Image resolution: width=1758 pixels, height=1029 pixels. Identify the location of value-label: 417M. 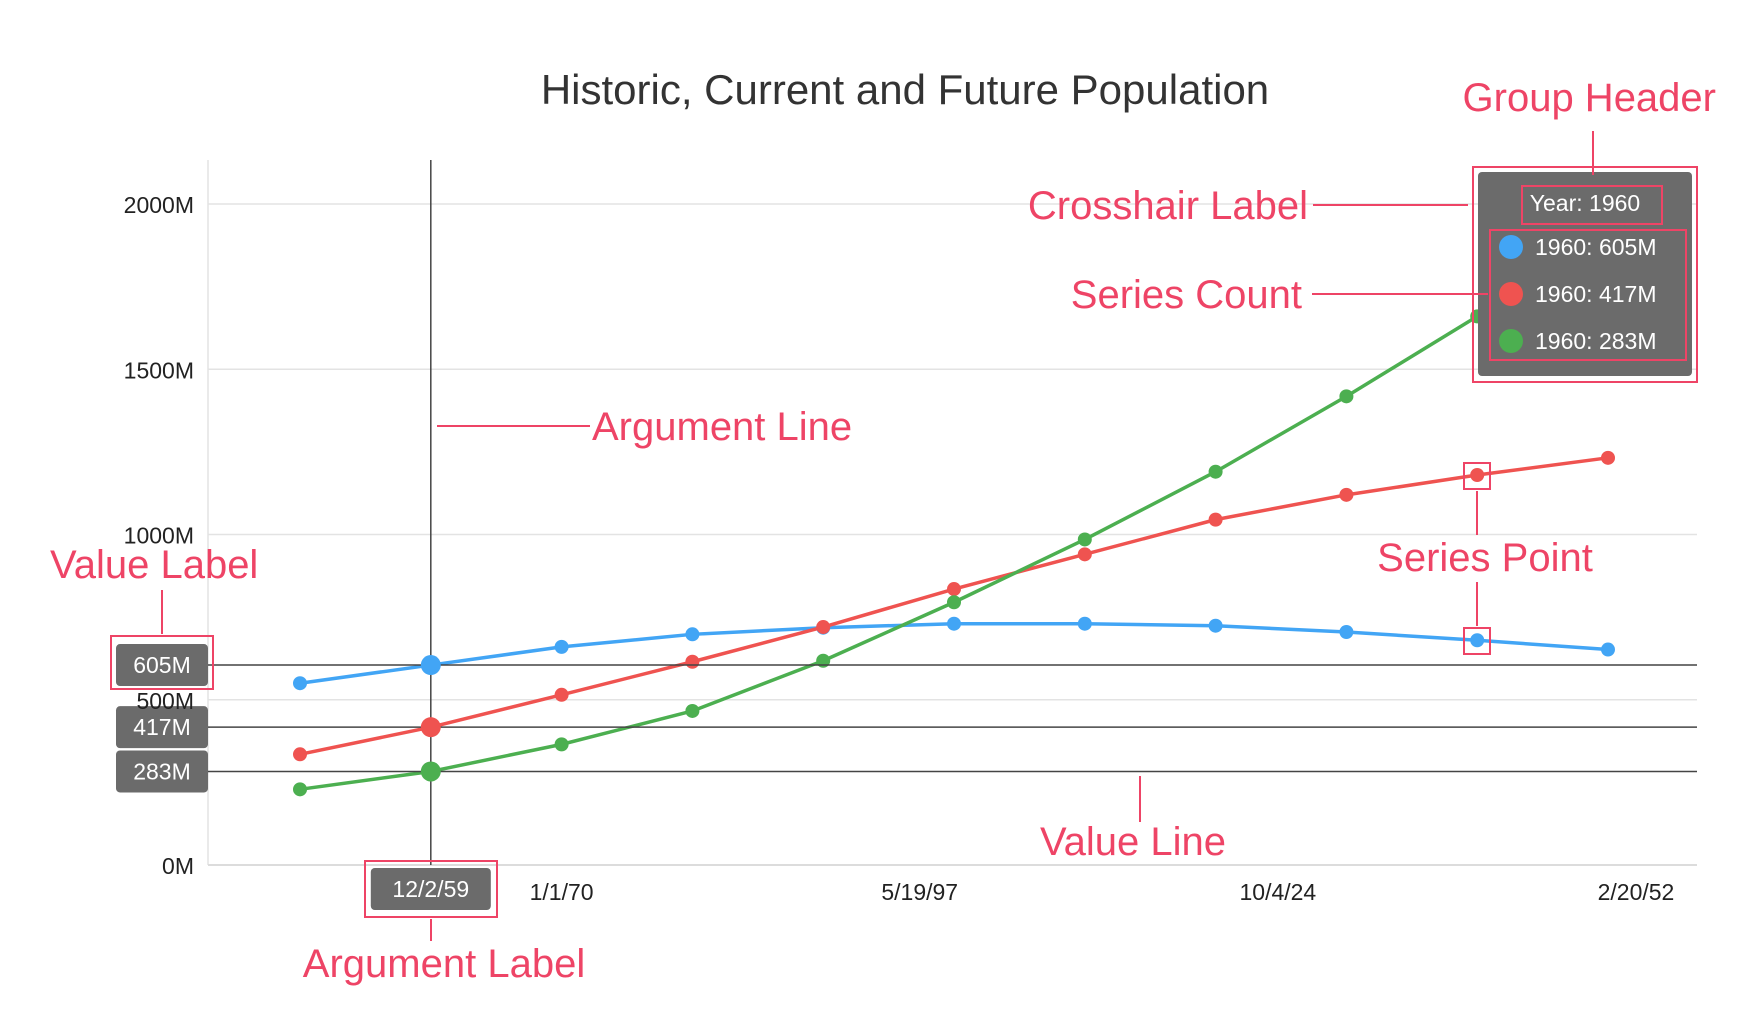
(162, 727).